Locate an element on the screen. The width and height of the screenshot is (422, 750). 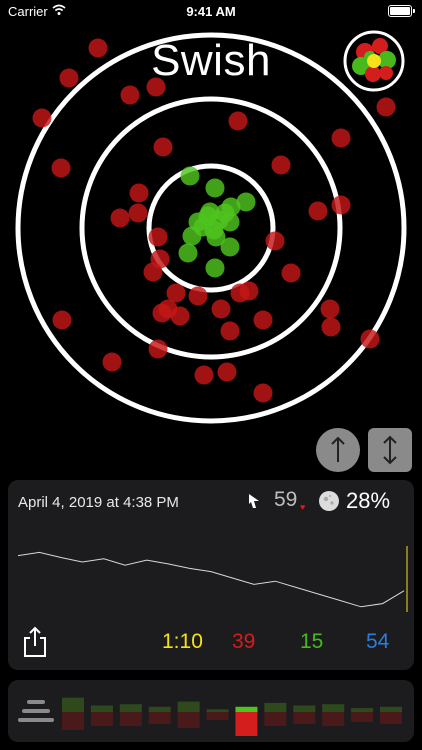
direction-arrow-icon is located at coordinates (254, 501).